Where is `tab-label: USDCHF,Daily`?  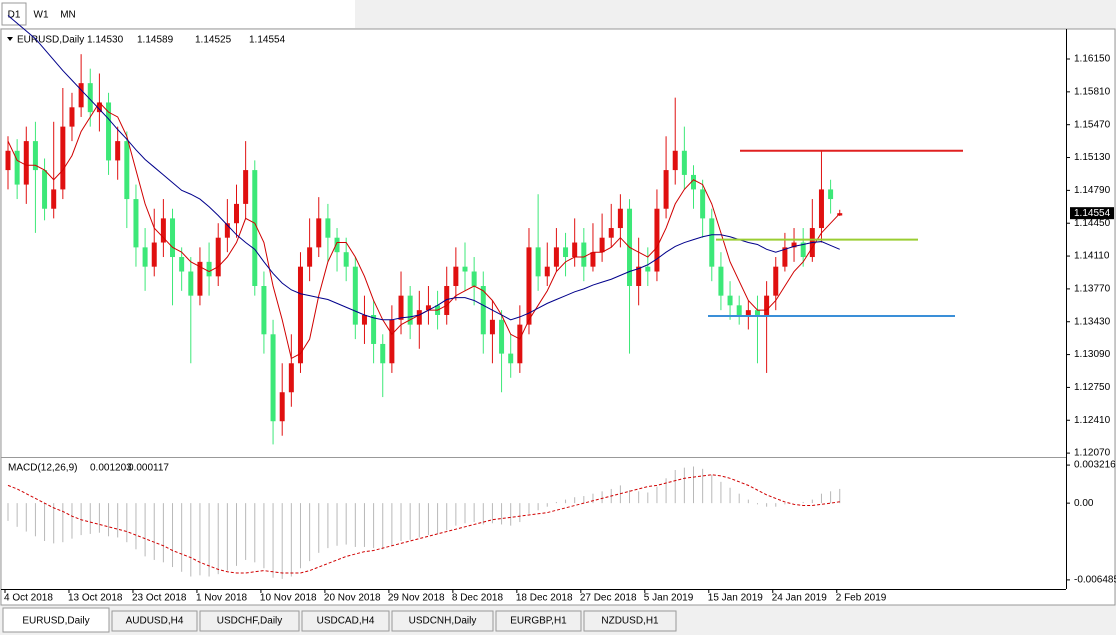
tab-label: USDCHF,Daily is located at coordinates (250, 621).